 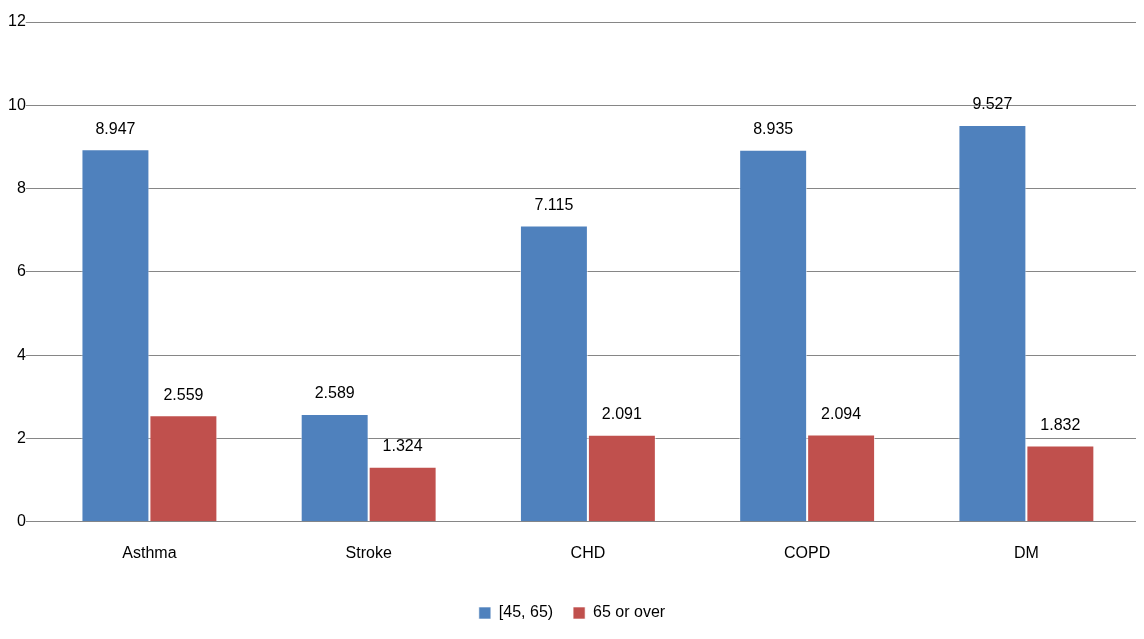 I want to click on x-tick-label: COPD, so click(x=807, y=552).